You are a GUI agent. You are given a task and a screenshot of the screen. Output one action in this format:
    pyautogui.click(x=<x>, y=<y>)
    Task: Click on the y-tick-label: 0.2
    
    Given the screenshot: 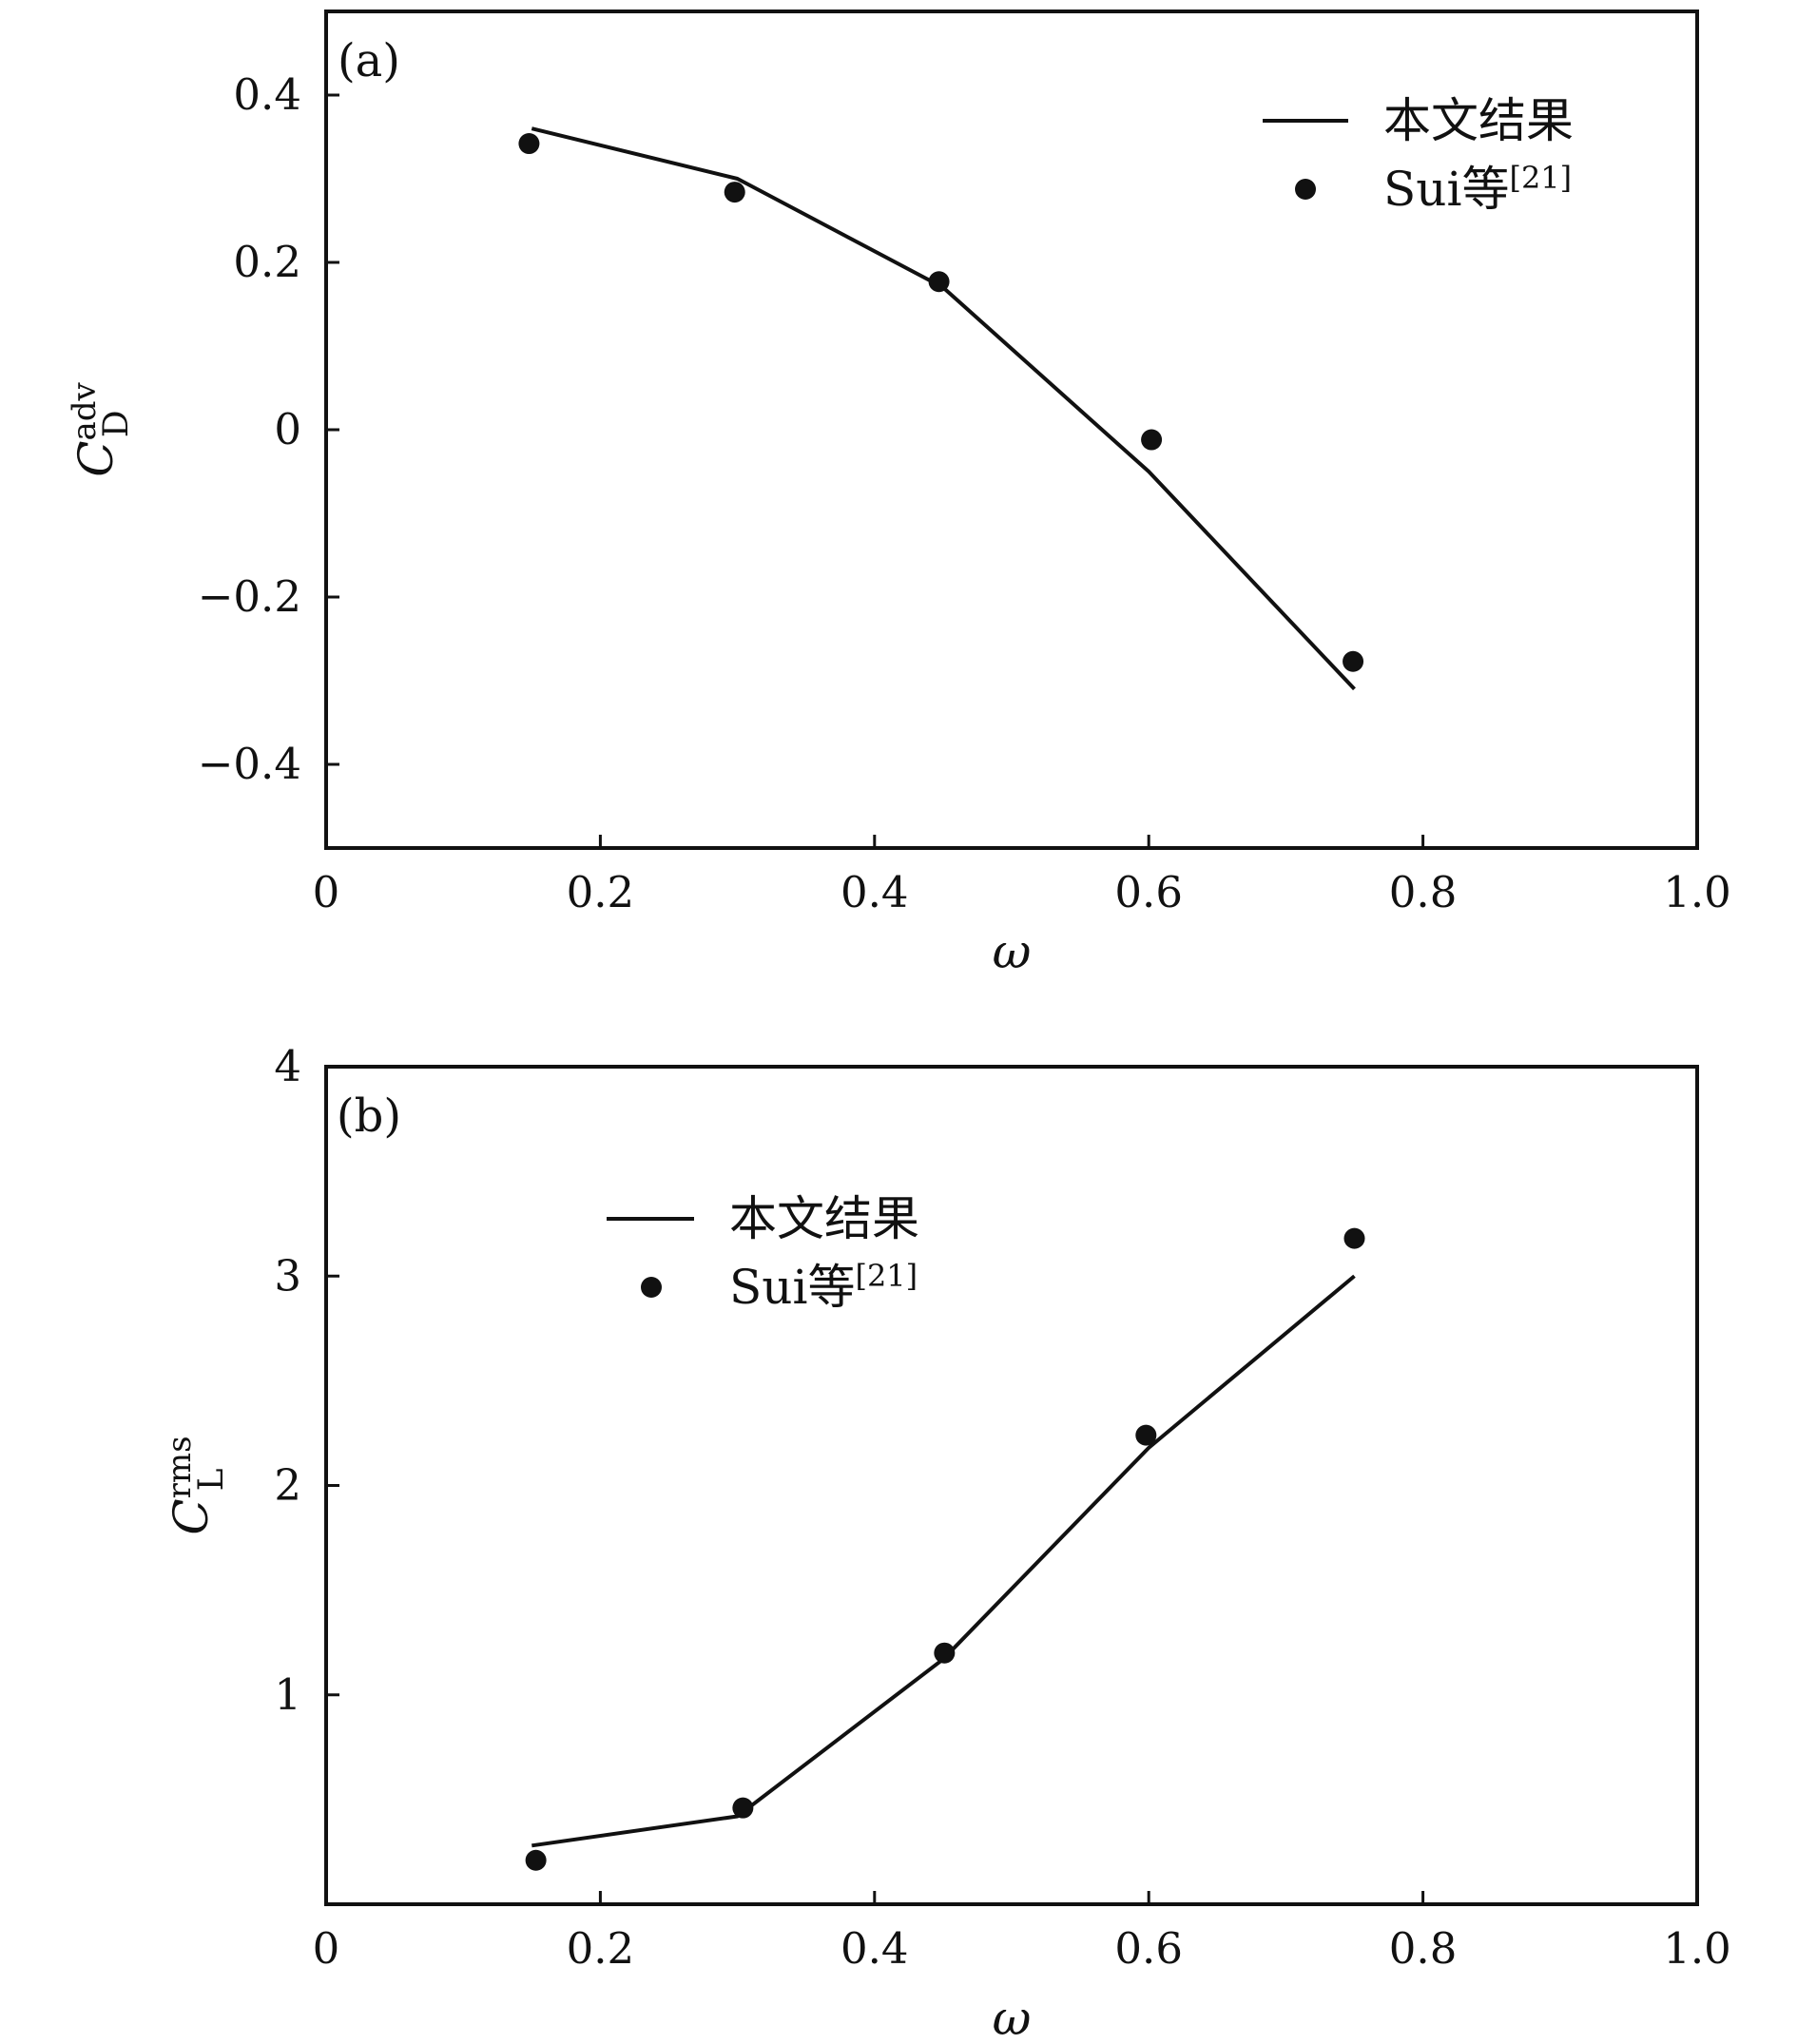 What is the action you would take?
    pyautogui.click(x=267, y=262)
    